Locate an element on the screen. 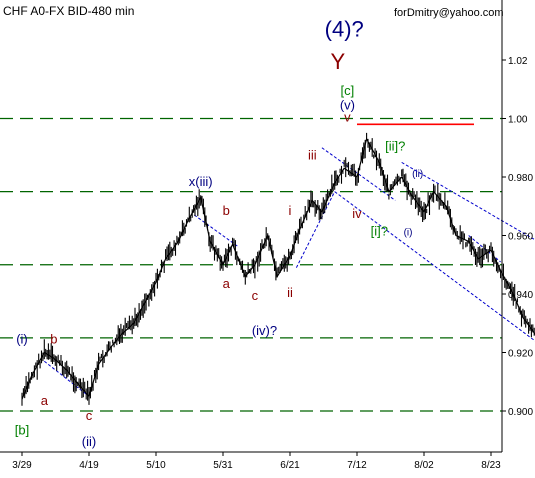  y-tick-label: 0.900 is located at coordinates (520, 412).